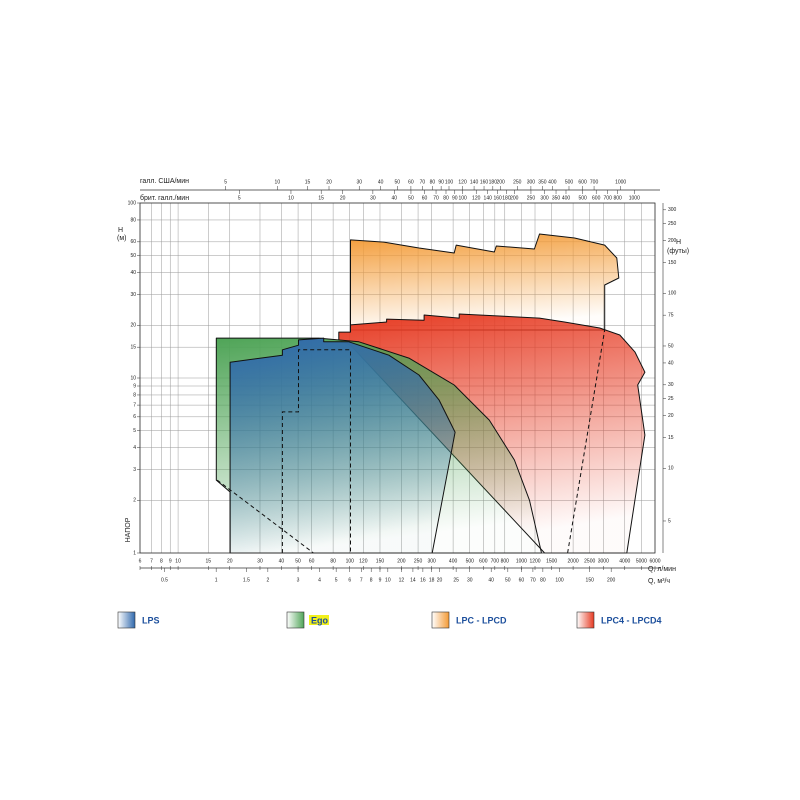 The width and height of the screenshot is (800, 800). I want to click on x2-tick-label: 80, so click(543, 580).